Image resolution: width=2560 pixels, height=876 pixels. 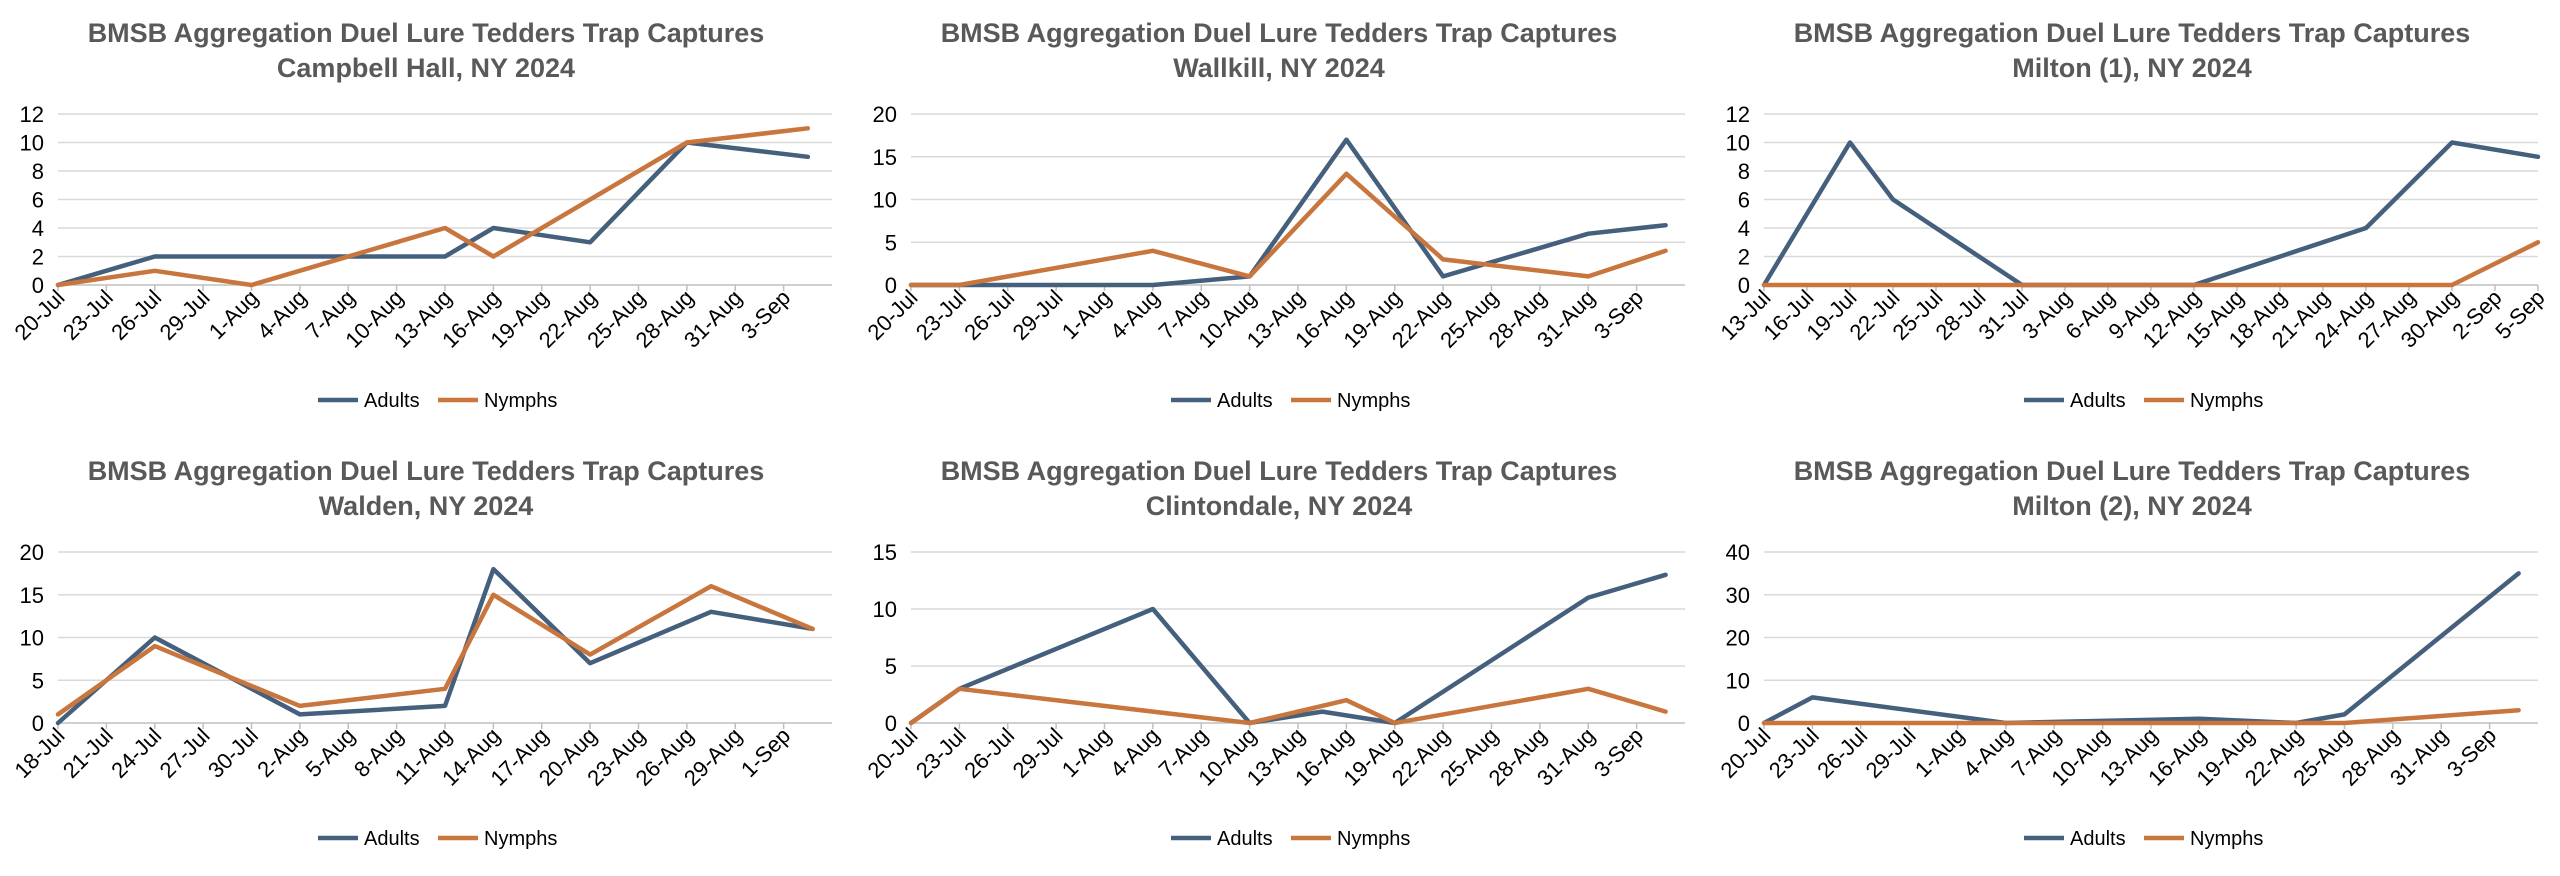 What do you see at coordinates (2003, 315) in the screenshot?
I see `x-tick-label: 31-Jul` at bounding box center [2003, 315].